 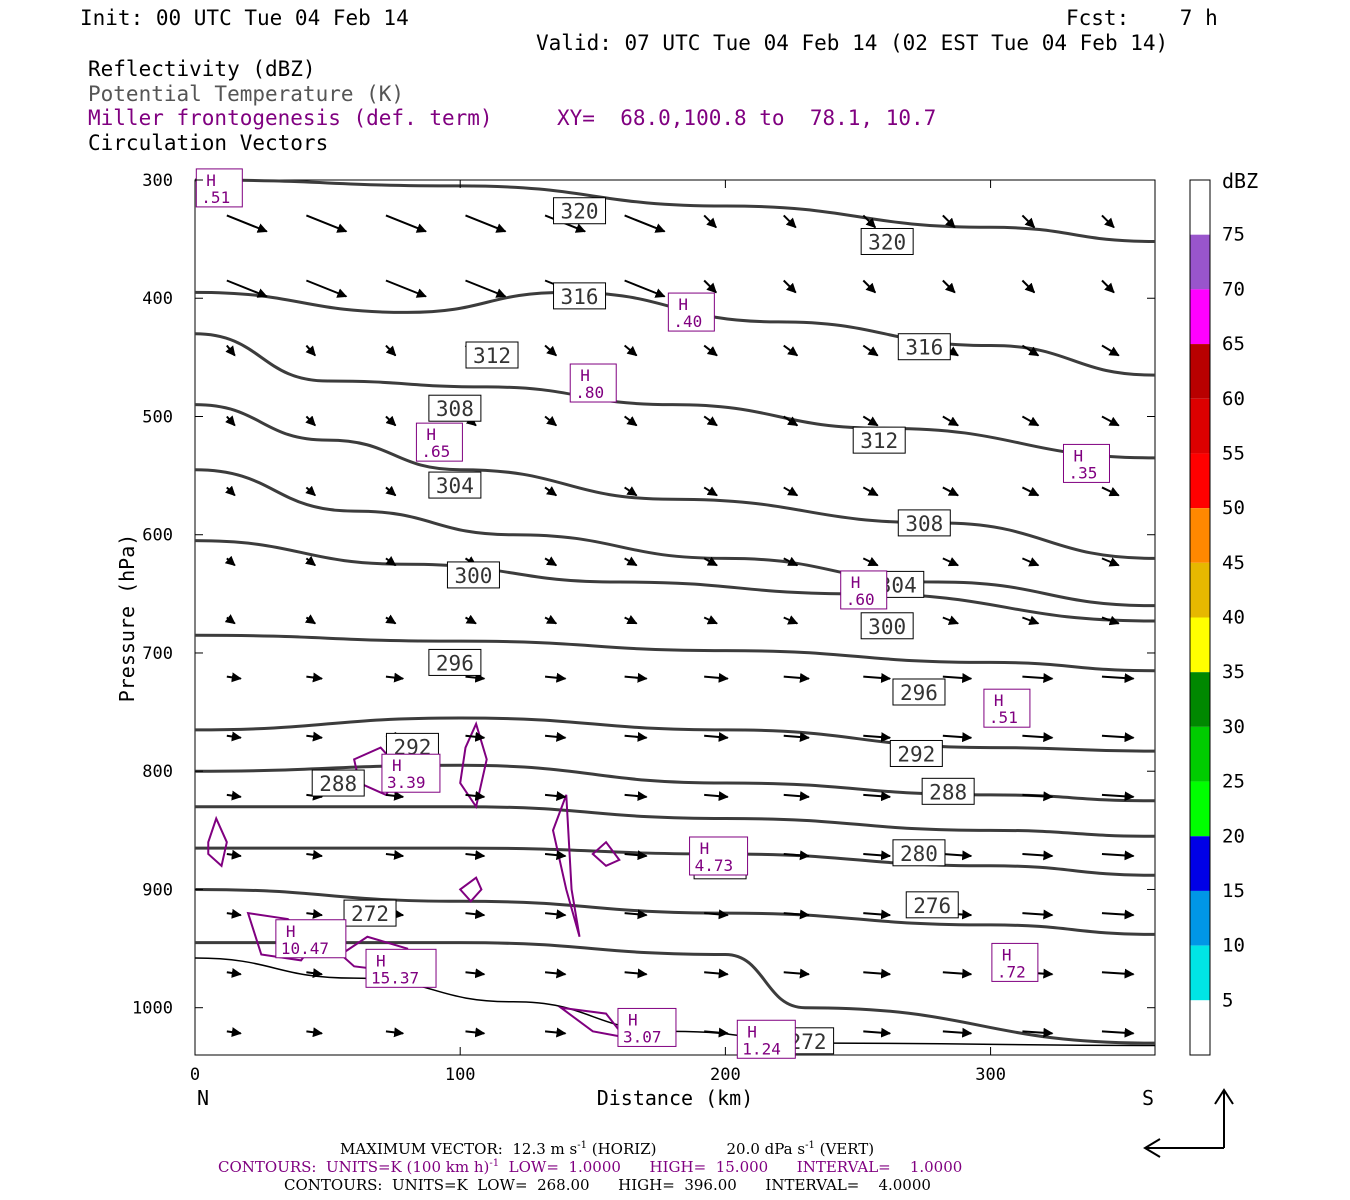 What do you see at coordinates (1233, 399) in the screenshot?
I see `colorbar-label: 60` at bounding box center [1233, 399].